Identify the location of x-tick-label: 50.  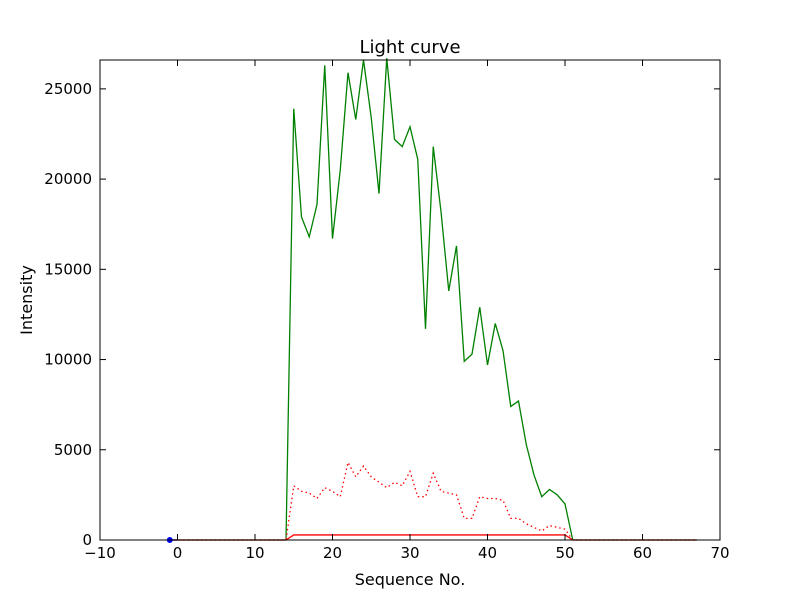
(564, 553).